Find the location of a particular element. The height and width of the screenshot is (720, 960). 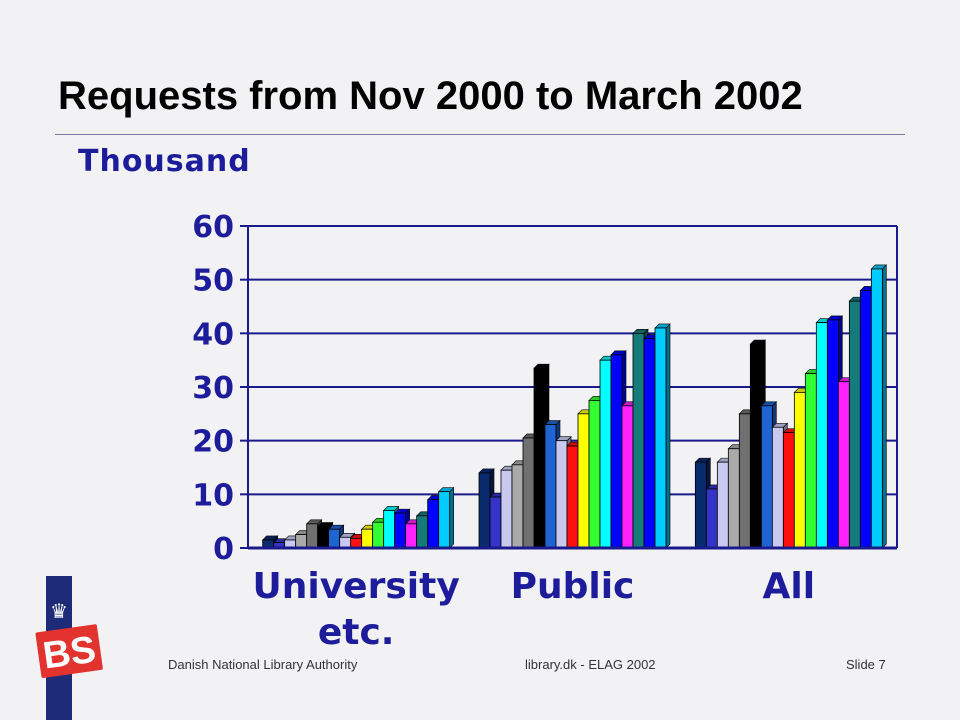

y-tick-label: 20 is located at coordinates (213, 442).